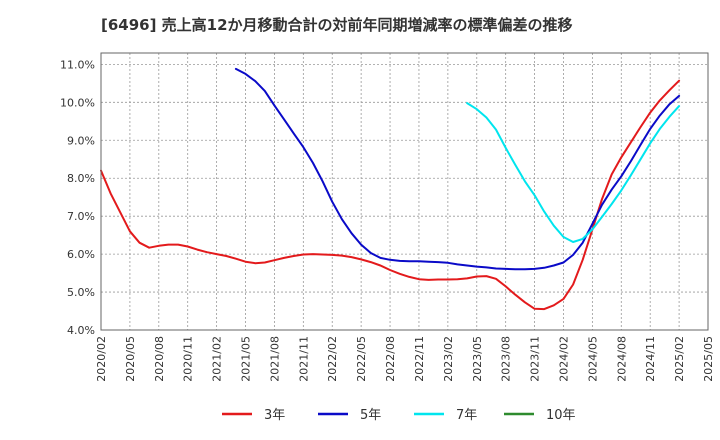  Describe the element at coordinates (217, 359) in the screenshot. I see `x-tick-label: 2021/02` at that location.